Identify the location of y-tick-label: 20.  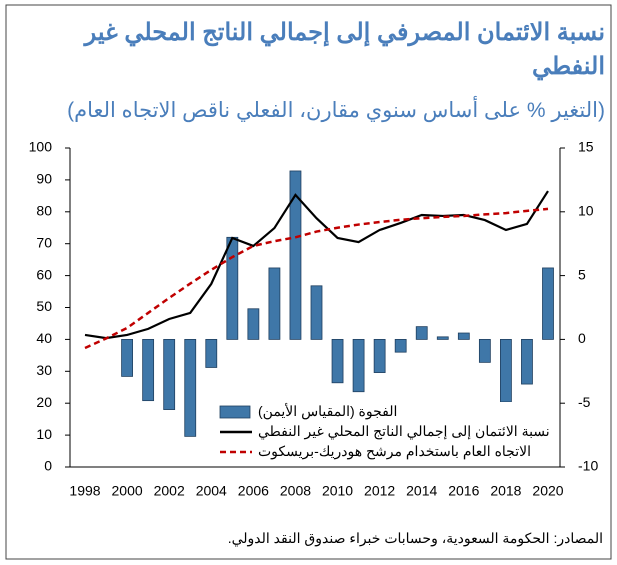
(44, 402).